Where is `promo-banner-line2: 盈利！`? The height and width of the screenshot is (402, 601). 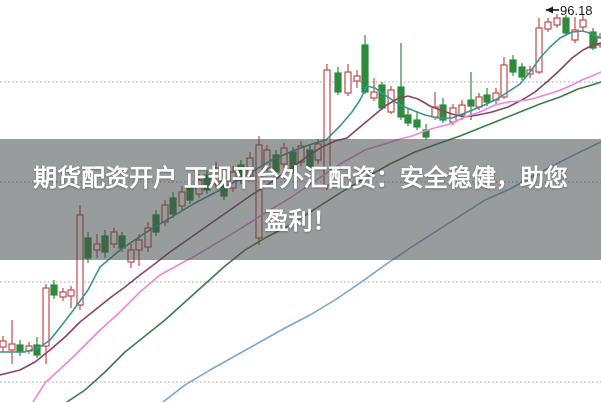
promo-banner-line2: 盈利！ is located at coordinates (300, 221).